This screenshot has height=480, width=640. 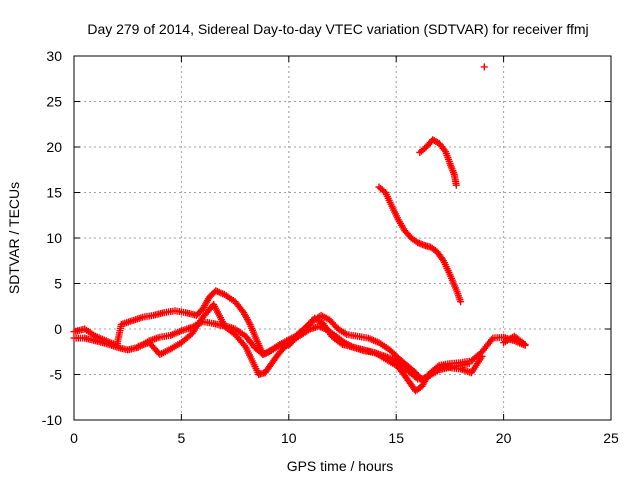 I want to click on y-tick-label: 5, so click(x=58, y=284).